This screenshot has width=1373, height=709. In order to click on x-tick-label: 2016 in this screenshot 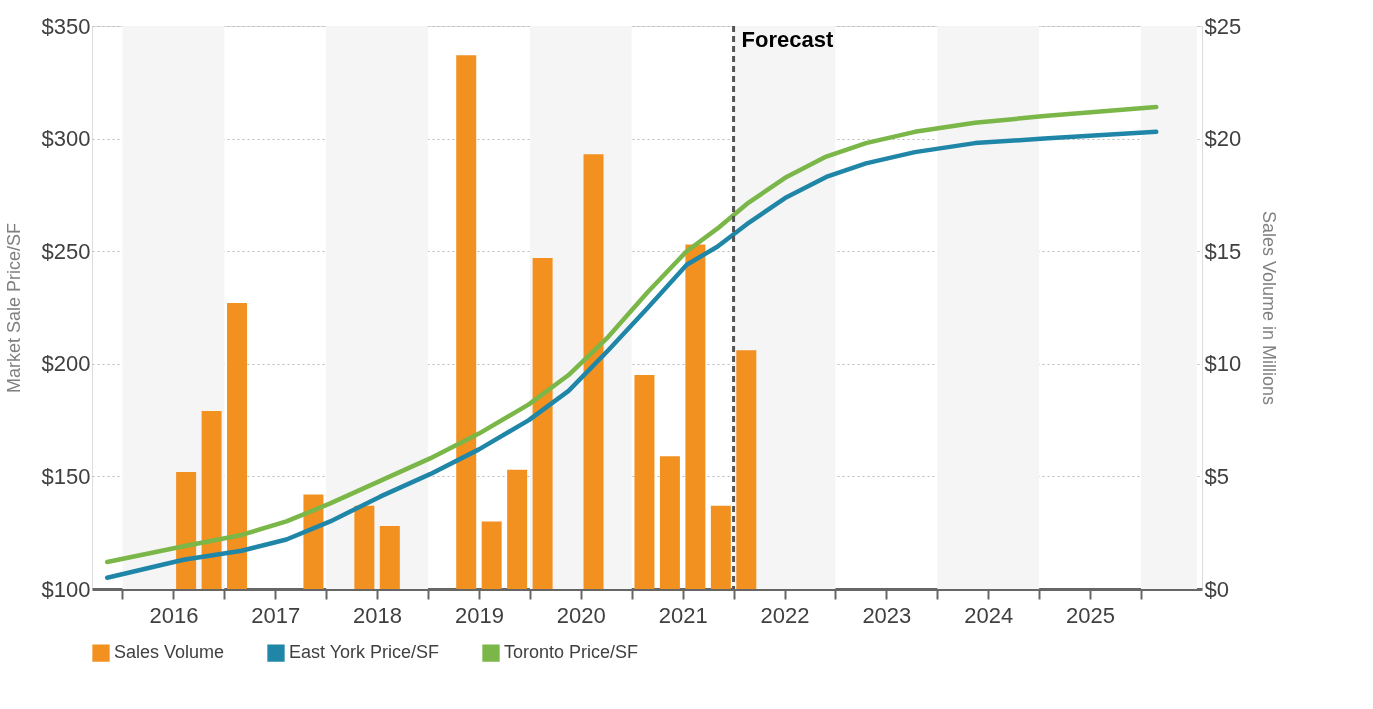, I will do `click(174, 615)`.